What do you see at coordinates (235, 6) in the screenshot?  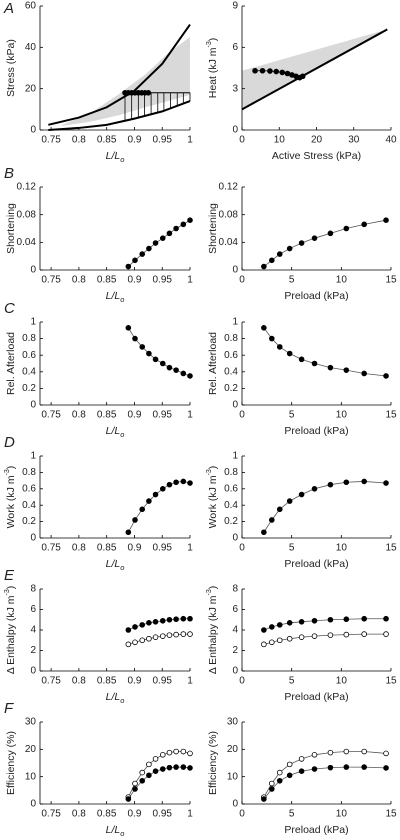 I see `y-tick-label: 9` at bounding box center [235, 6].